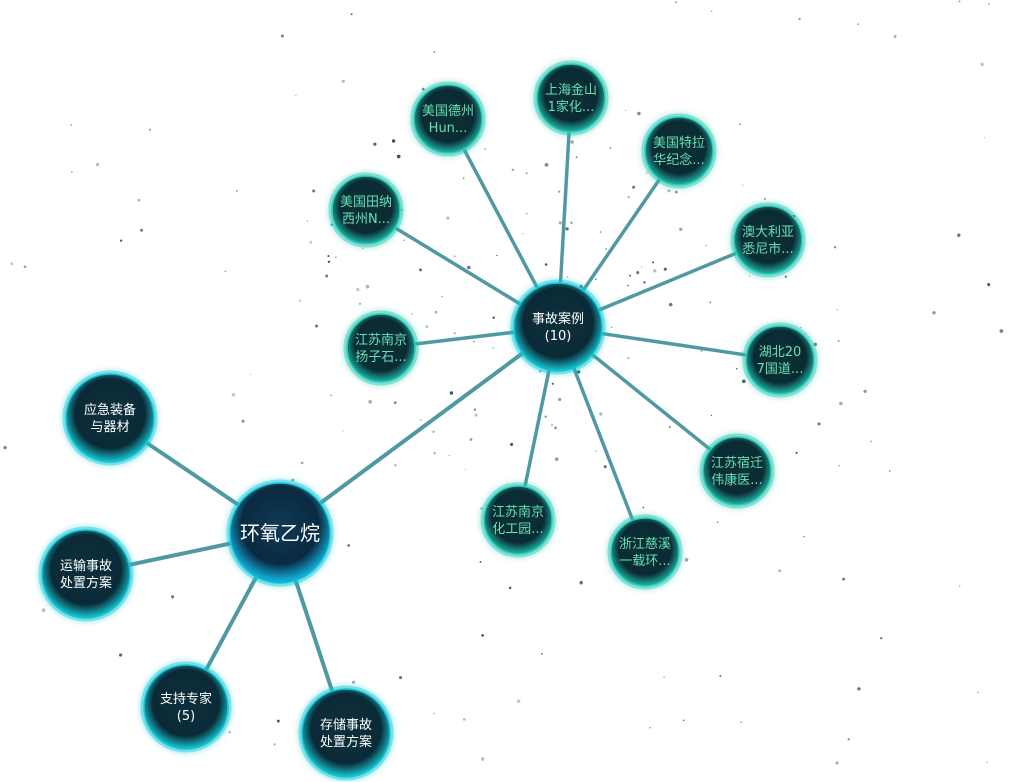 Image resolution: width=1018 pixels, height=782 pixels. I want to click on node-root: 环氧乙烷, so click(280, 533).